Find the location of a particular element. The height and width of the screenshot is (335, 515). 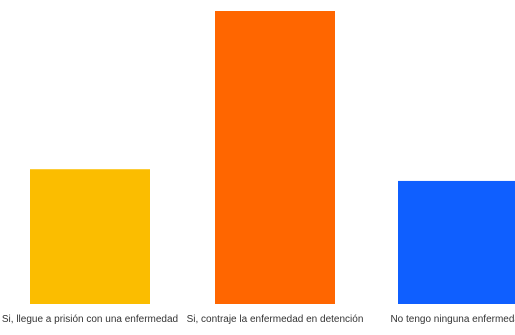

category-label-2: Si, contraje la enfermedad en detención is located at coordinates (275, 319).